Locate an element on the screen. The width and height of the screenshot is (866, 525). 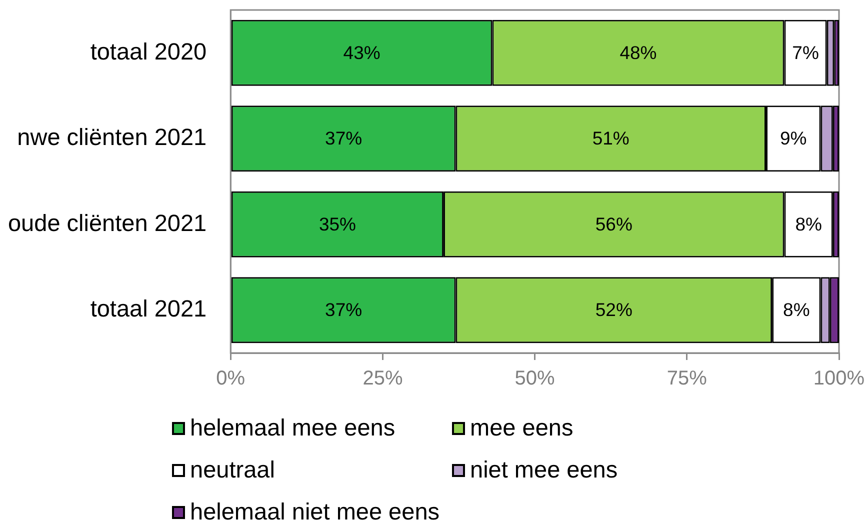
data-label: 48% is located at coordinates (638, 52).